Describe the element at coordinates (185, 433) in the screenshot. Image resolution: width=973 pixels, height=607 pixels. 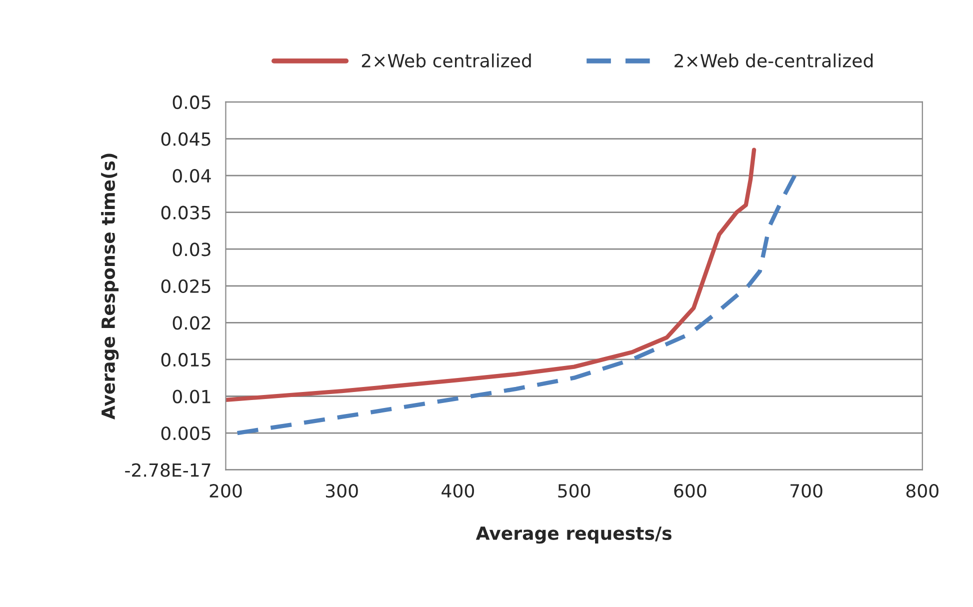
I see `y-tick-label: 0.005` at that location.